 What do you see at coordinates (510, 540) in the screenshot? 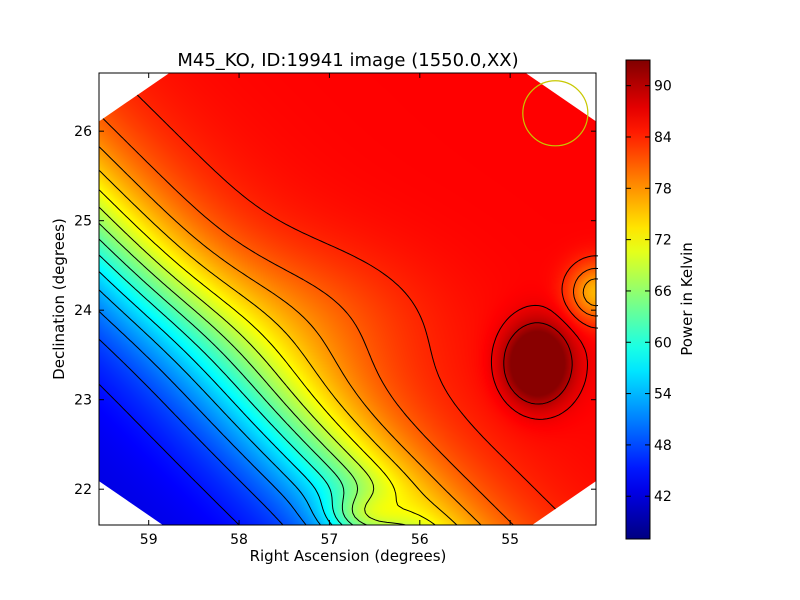
I see `x-tick-label: 55` at bounding box center [510, 540].